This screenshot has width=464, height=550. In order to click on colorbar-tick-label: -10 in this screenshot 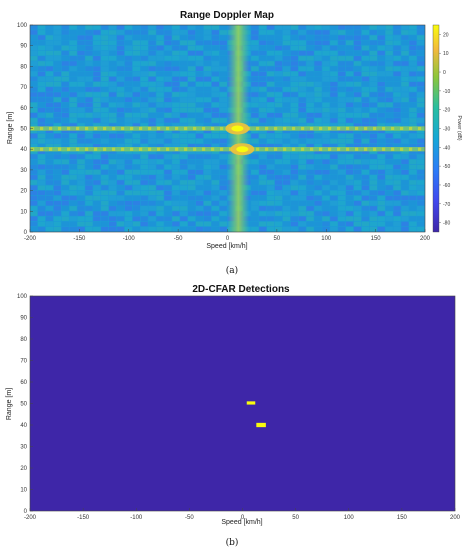, I will do `click(446, 92)`.